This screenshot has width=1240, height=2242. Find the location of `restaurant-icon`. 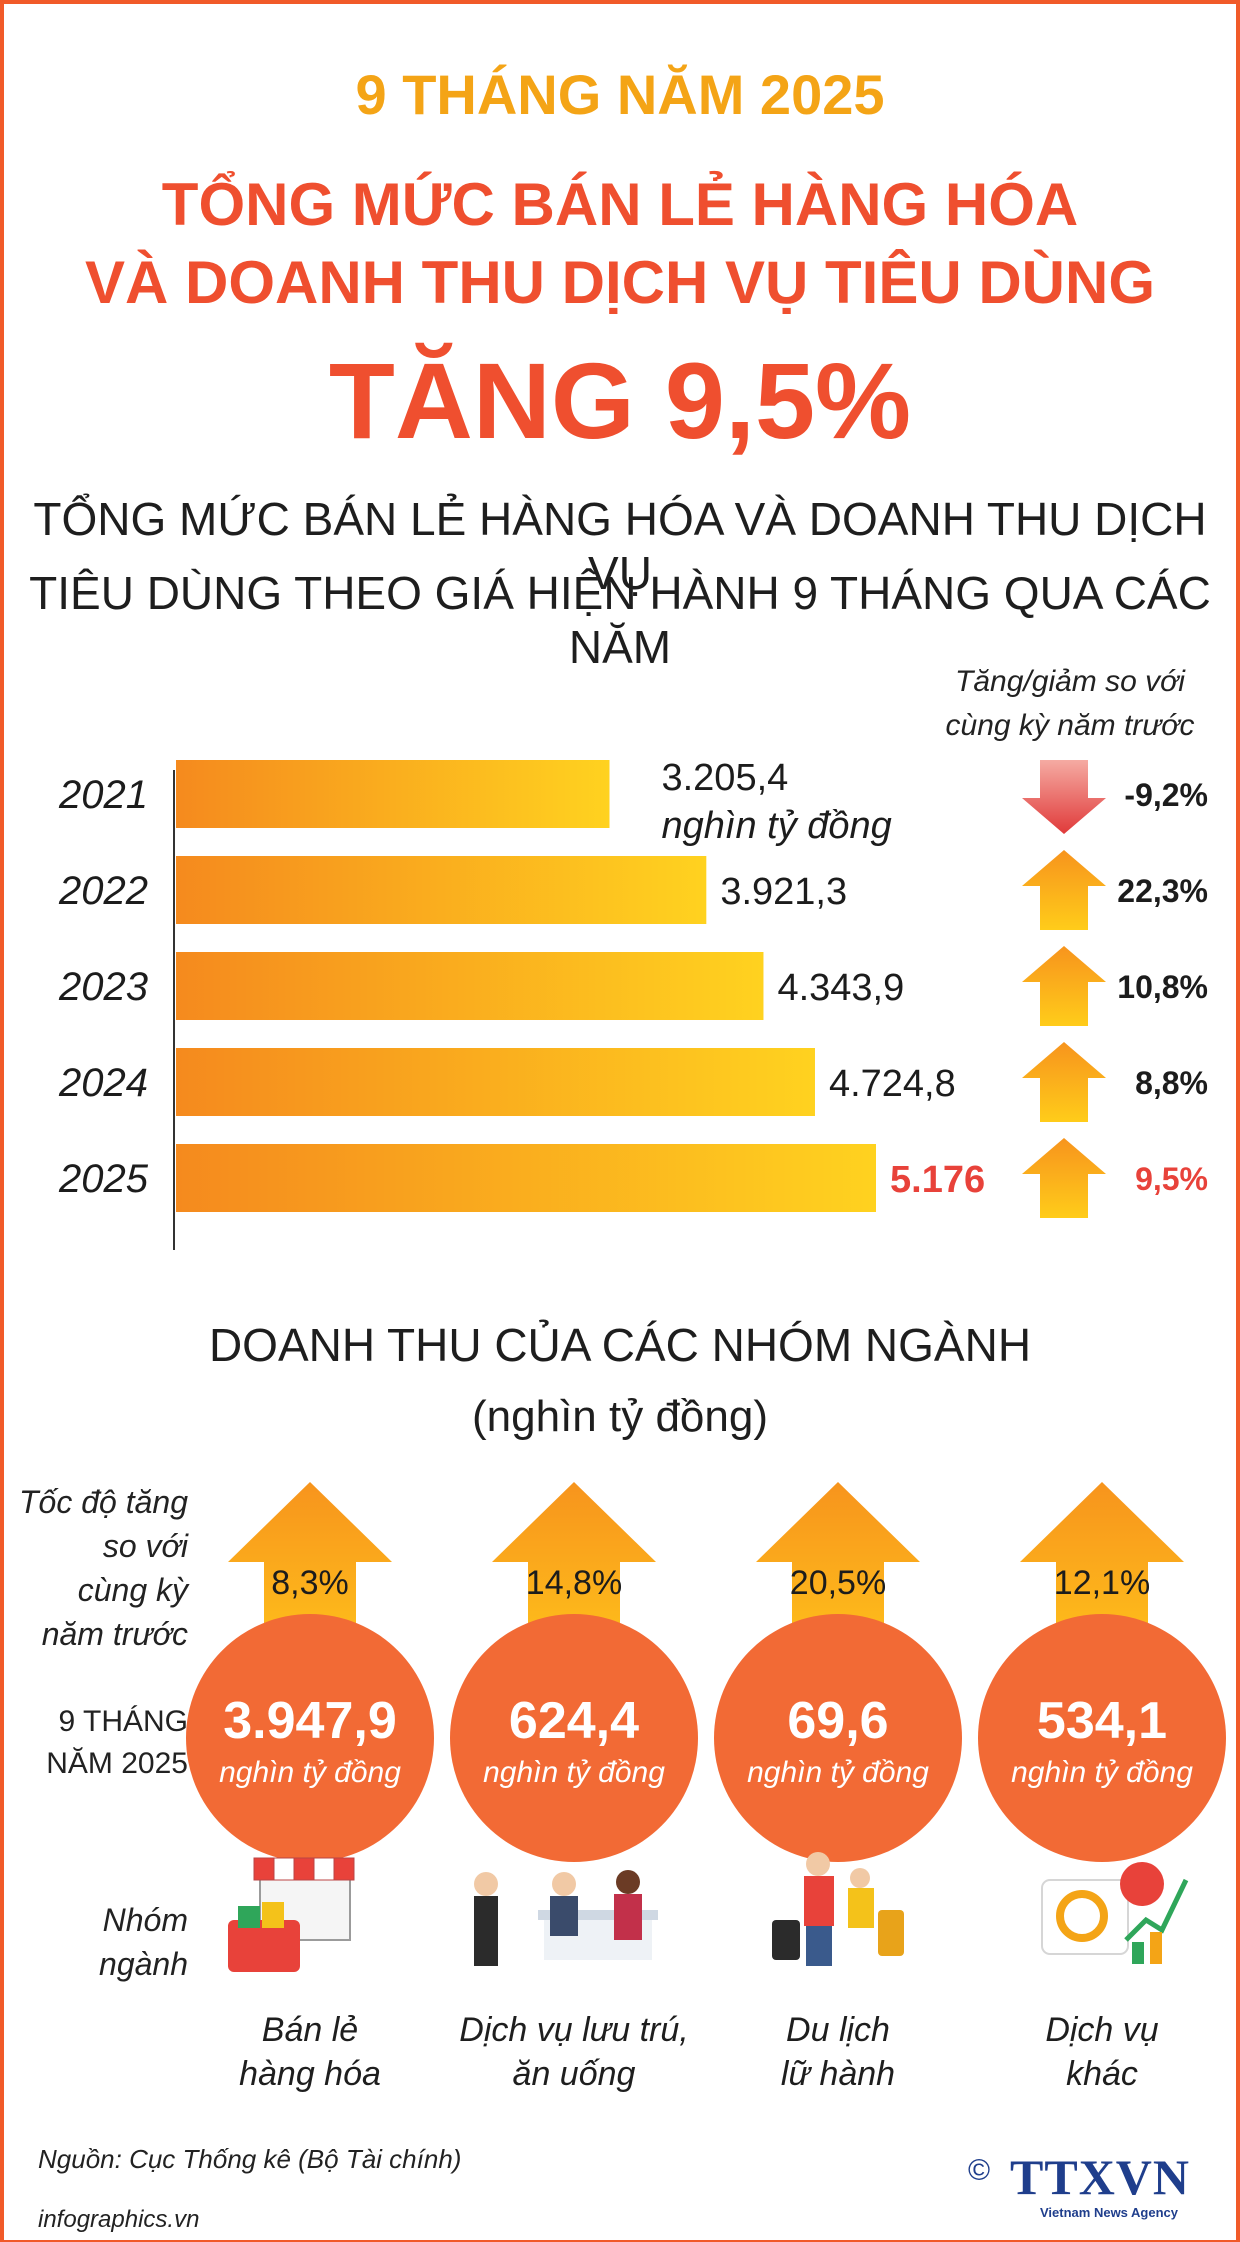

restaurant-icon is located at coordinates (566, 1918).